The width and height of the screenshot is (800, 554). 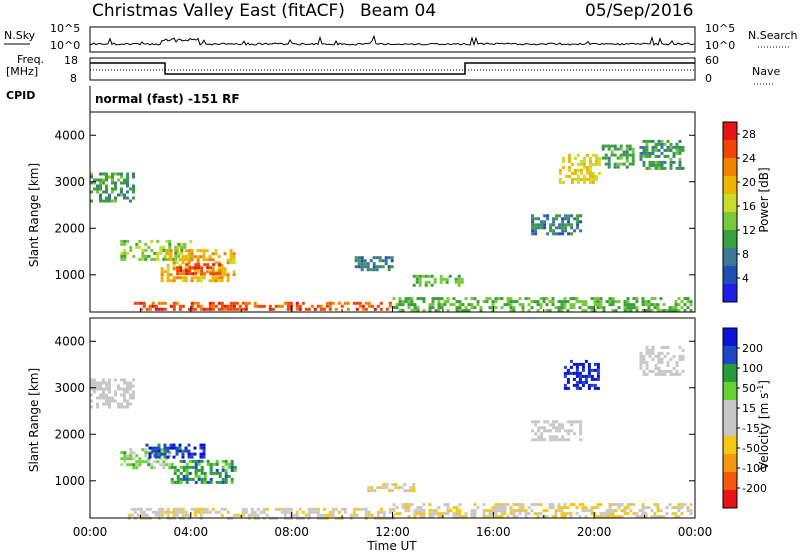 What do you see at coordinates (581, 374) in the screenshot?
I see `echo-region` at bounding box center [581, 374].